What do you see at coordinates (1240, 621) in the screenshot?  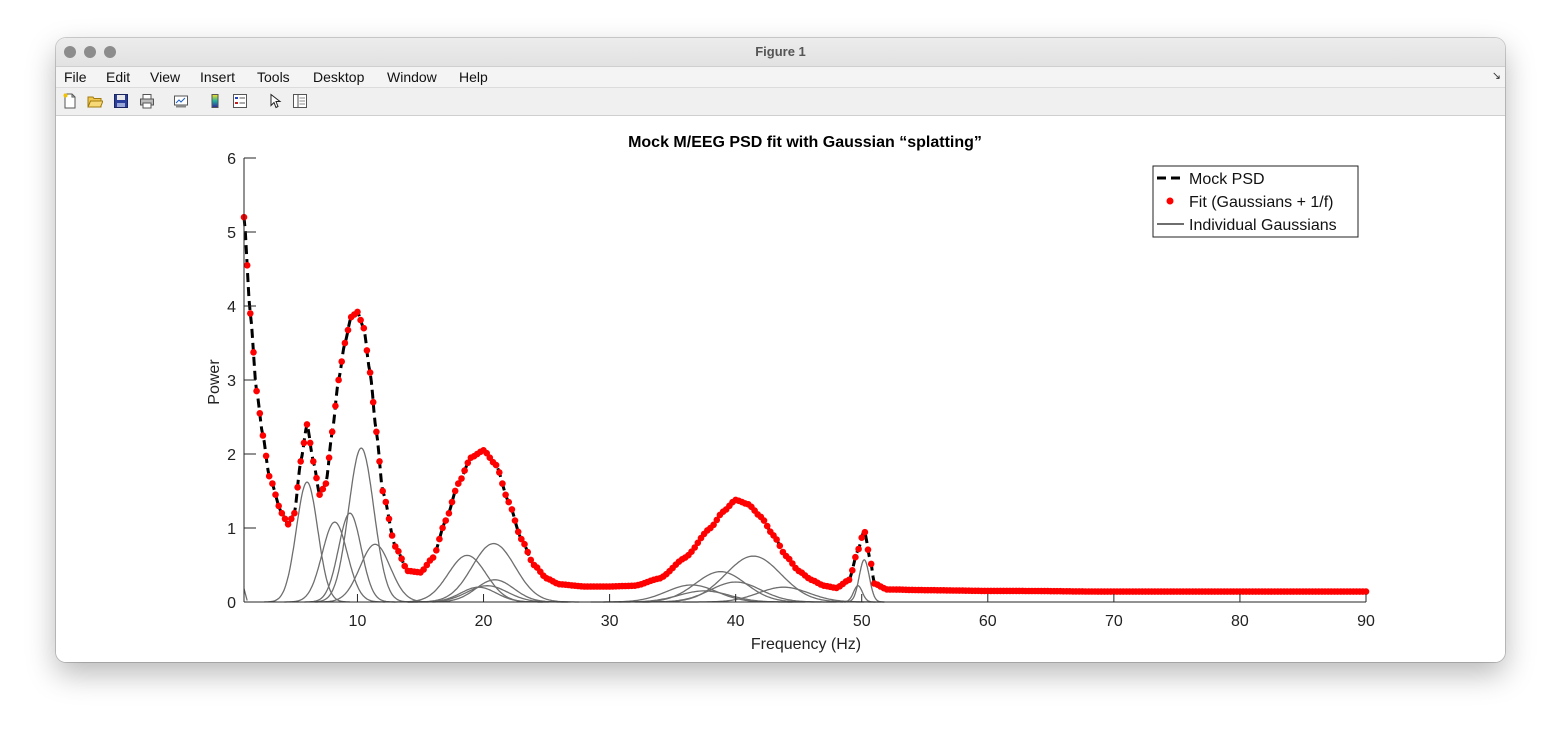 I see `x-tick-label: 80` at bounding box center [1240, 621].